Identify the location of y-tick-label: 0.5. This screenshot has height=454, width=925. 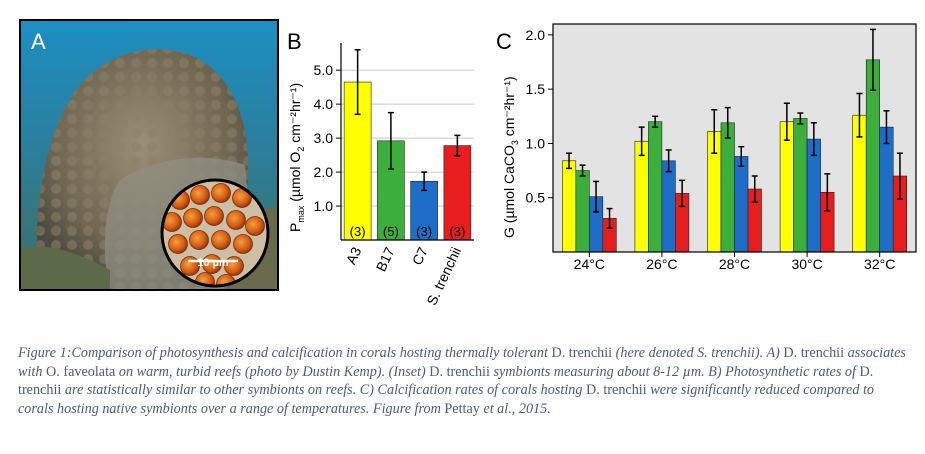
(536, 198).